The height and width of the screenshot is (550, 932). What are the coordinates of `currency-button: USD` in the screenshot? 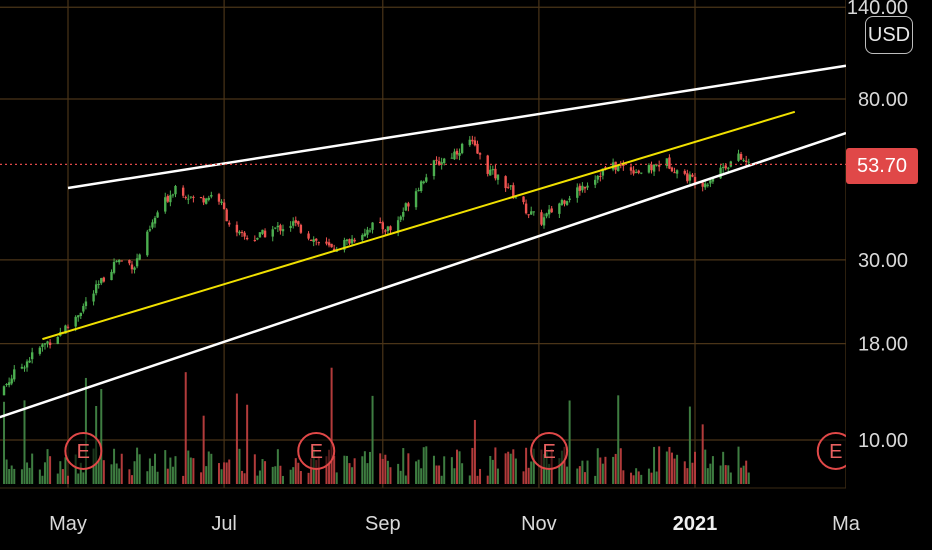 It's located at (889, 35).